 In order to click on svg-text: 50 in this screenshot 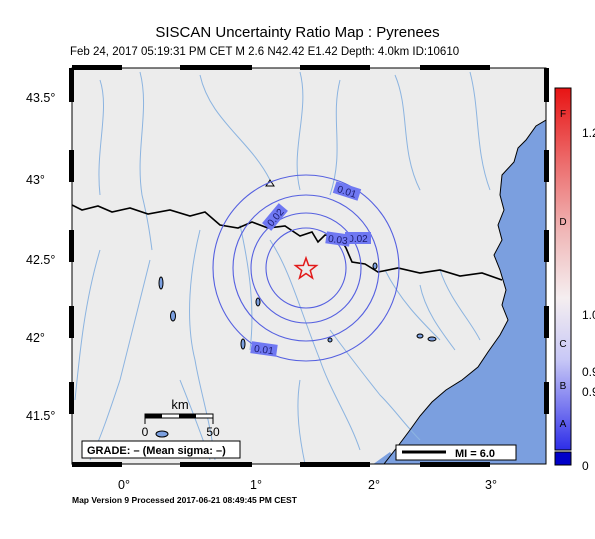, I will do `click(213, 432)`.